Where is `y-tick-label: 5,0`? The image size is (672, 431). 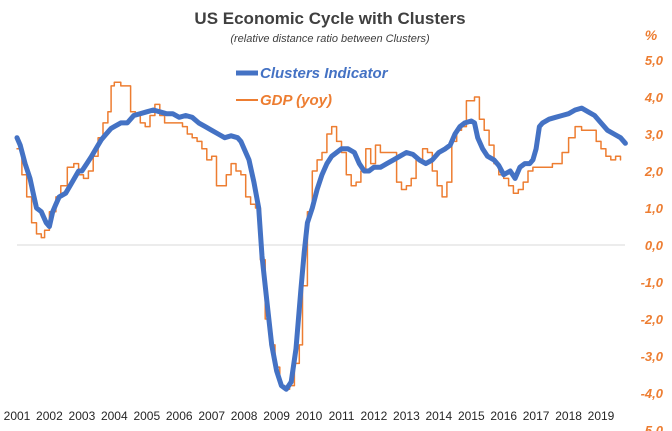
y-tick-label: 5,0 is located at coordinates (654, 60).